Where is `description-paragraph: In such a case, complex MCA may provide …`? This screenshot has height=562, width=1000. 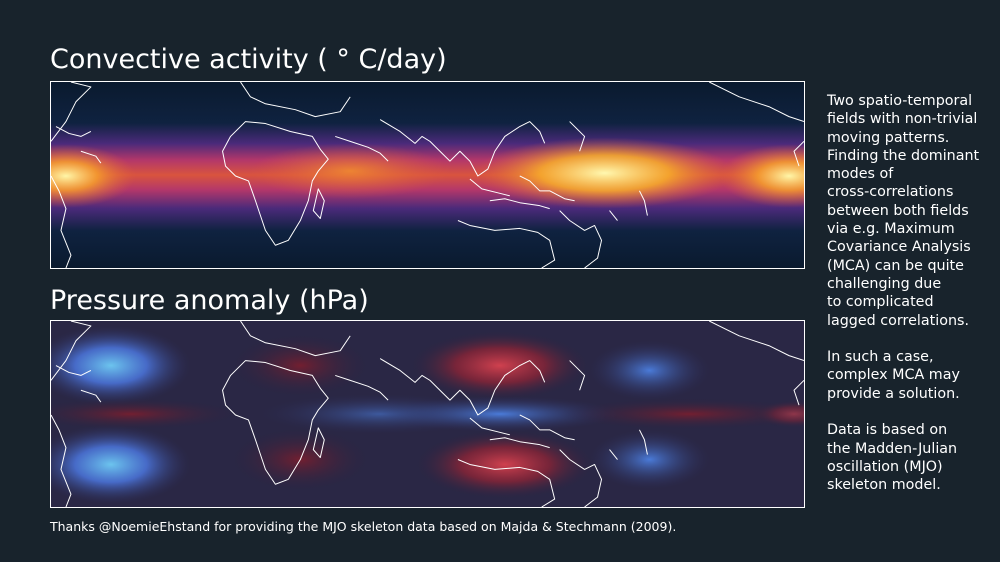
description-paragraph: In such a case, complex MCA may provide … is located at coordinates (893, 375).